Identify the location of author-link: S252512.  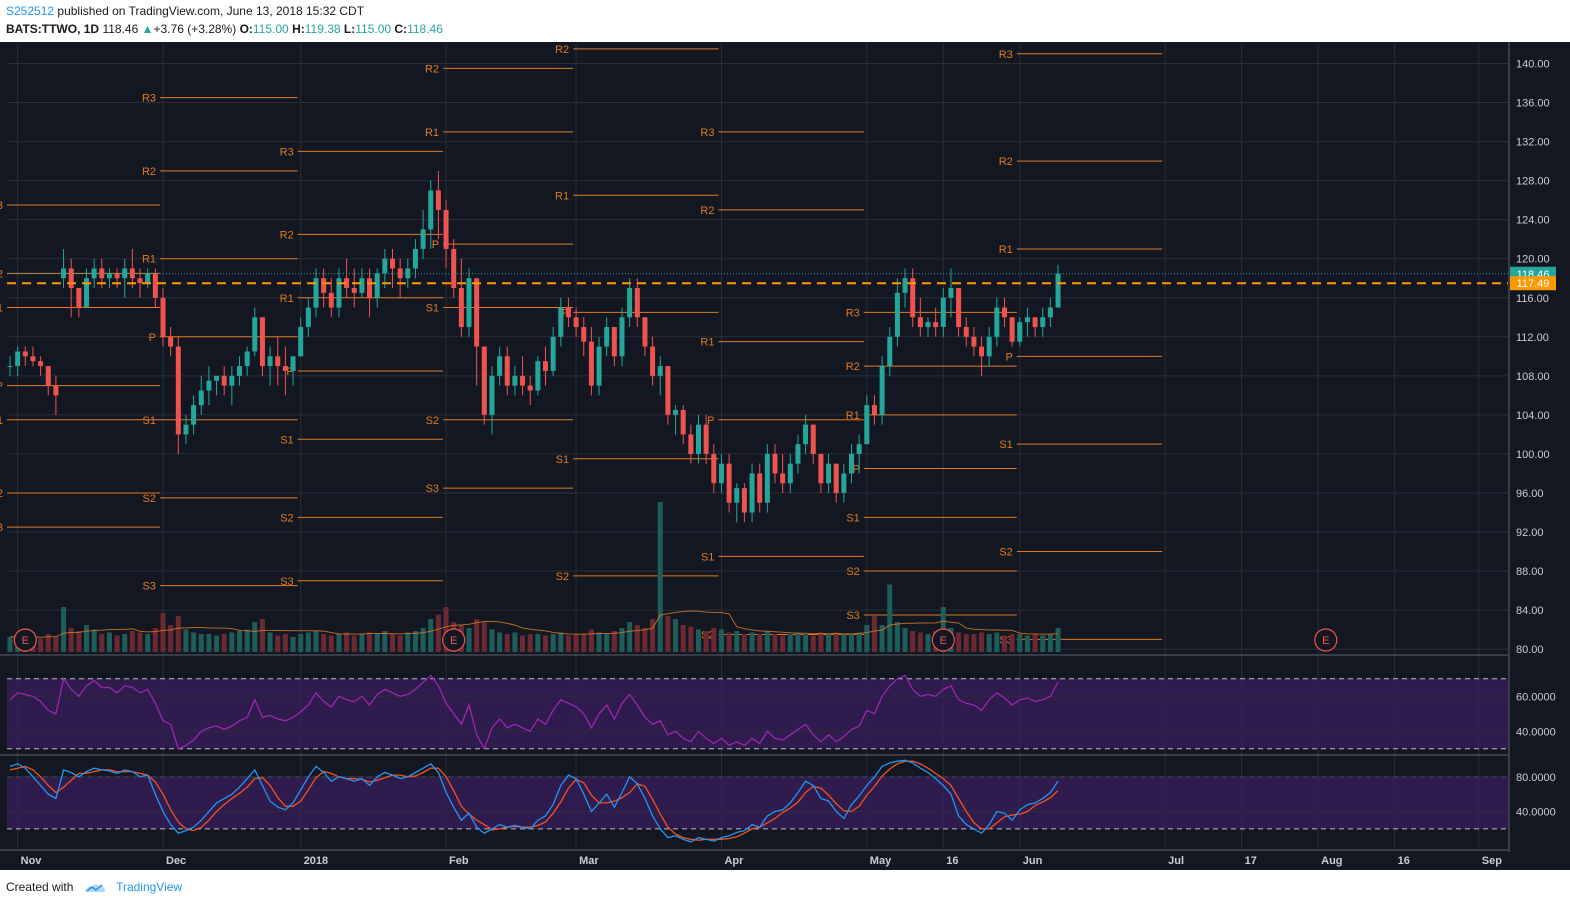
(30, 11).